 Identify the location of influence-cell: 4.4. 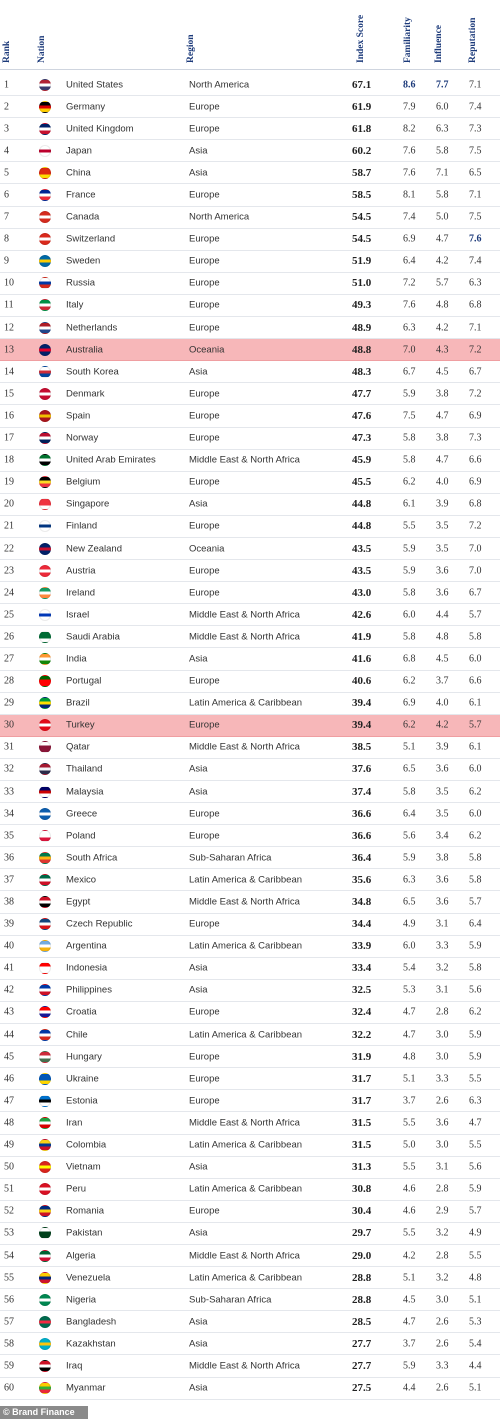
(442, 615).